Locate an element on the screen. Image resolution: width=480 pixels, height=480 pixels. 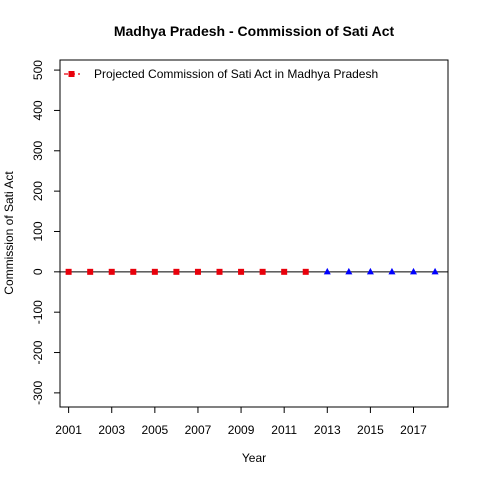
y-axis-label: Commission of Sati Act is located at coordinates (9, 233).